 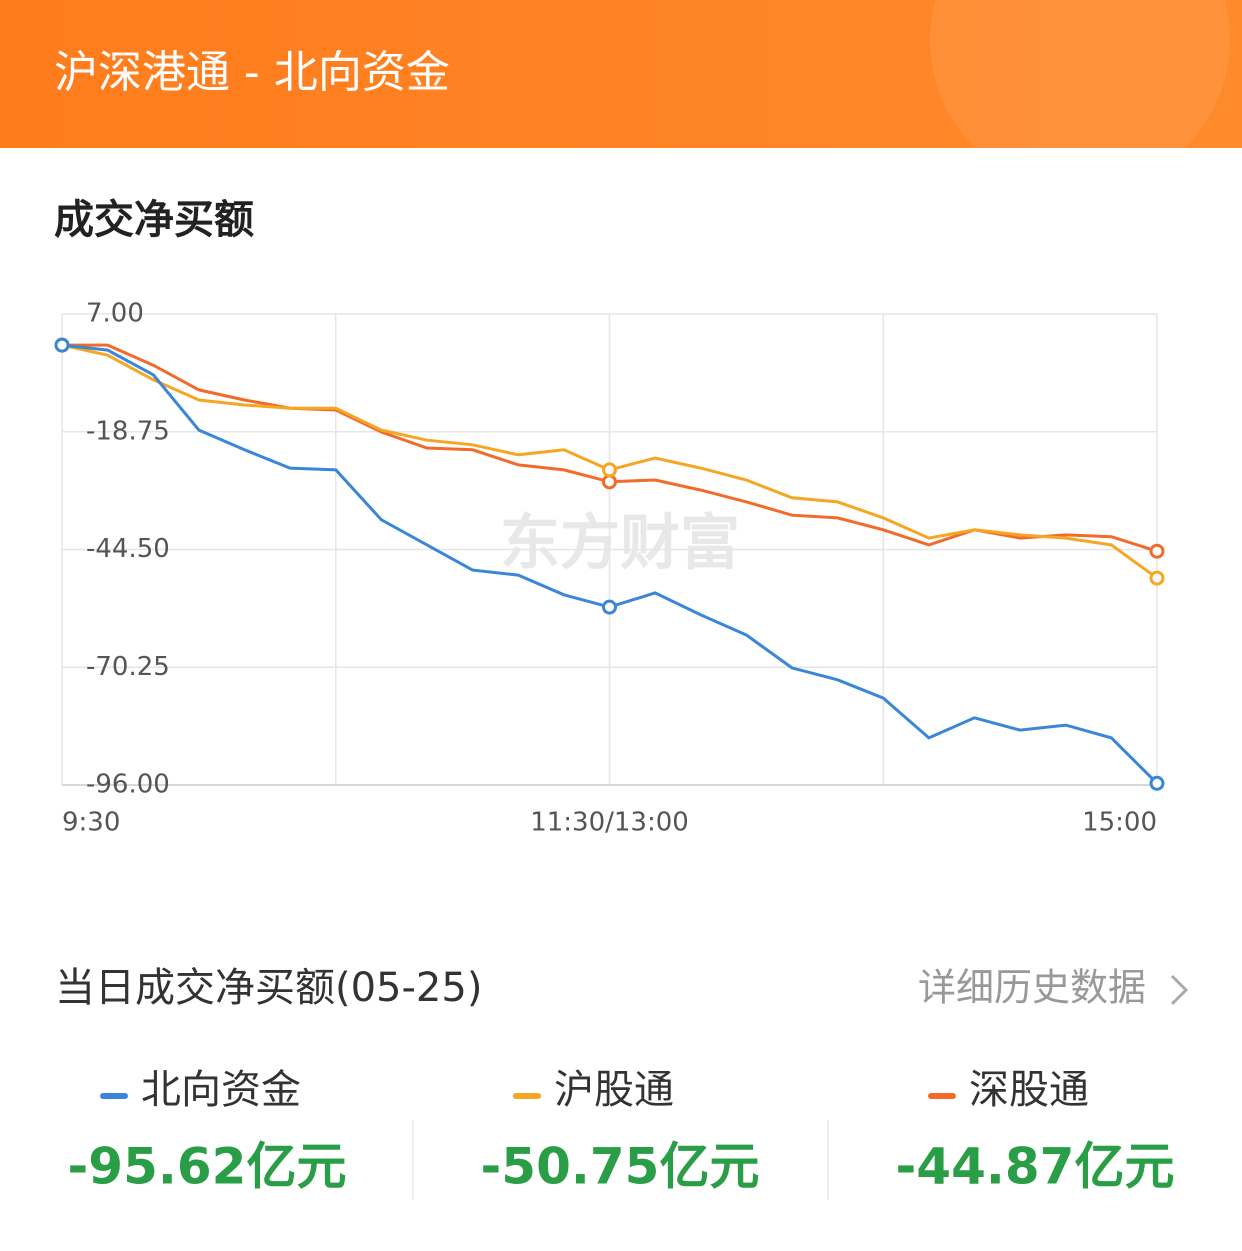 What do you see at coordinates (609, 823) in the screenshot?
I see `x-tick-label: 11:30/13:00` at bounding box center [609, 823].